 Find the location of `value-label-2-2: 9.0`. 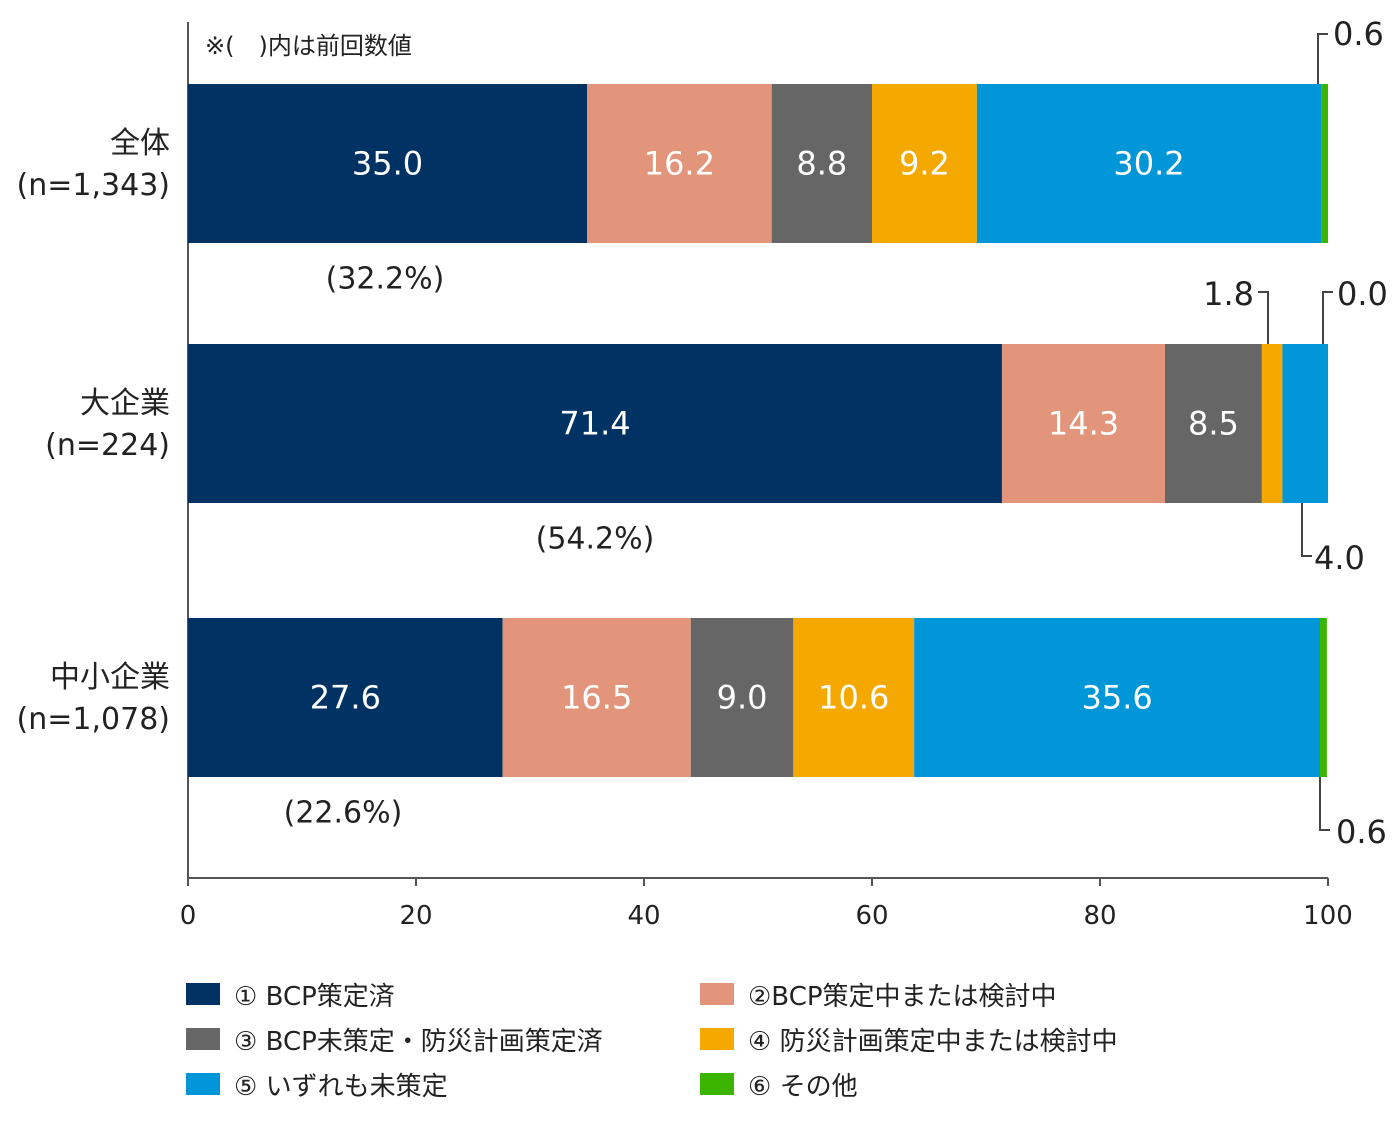

value-label-2-2: 9.0 is located at coordinates (742, 698).